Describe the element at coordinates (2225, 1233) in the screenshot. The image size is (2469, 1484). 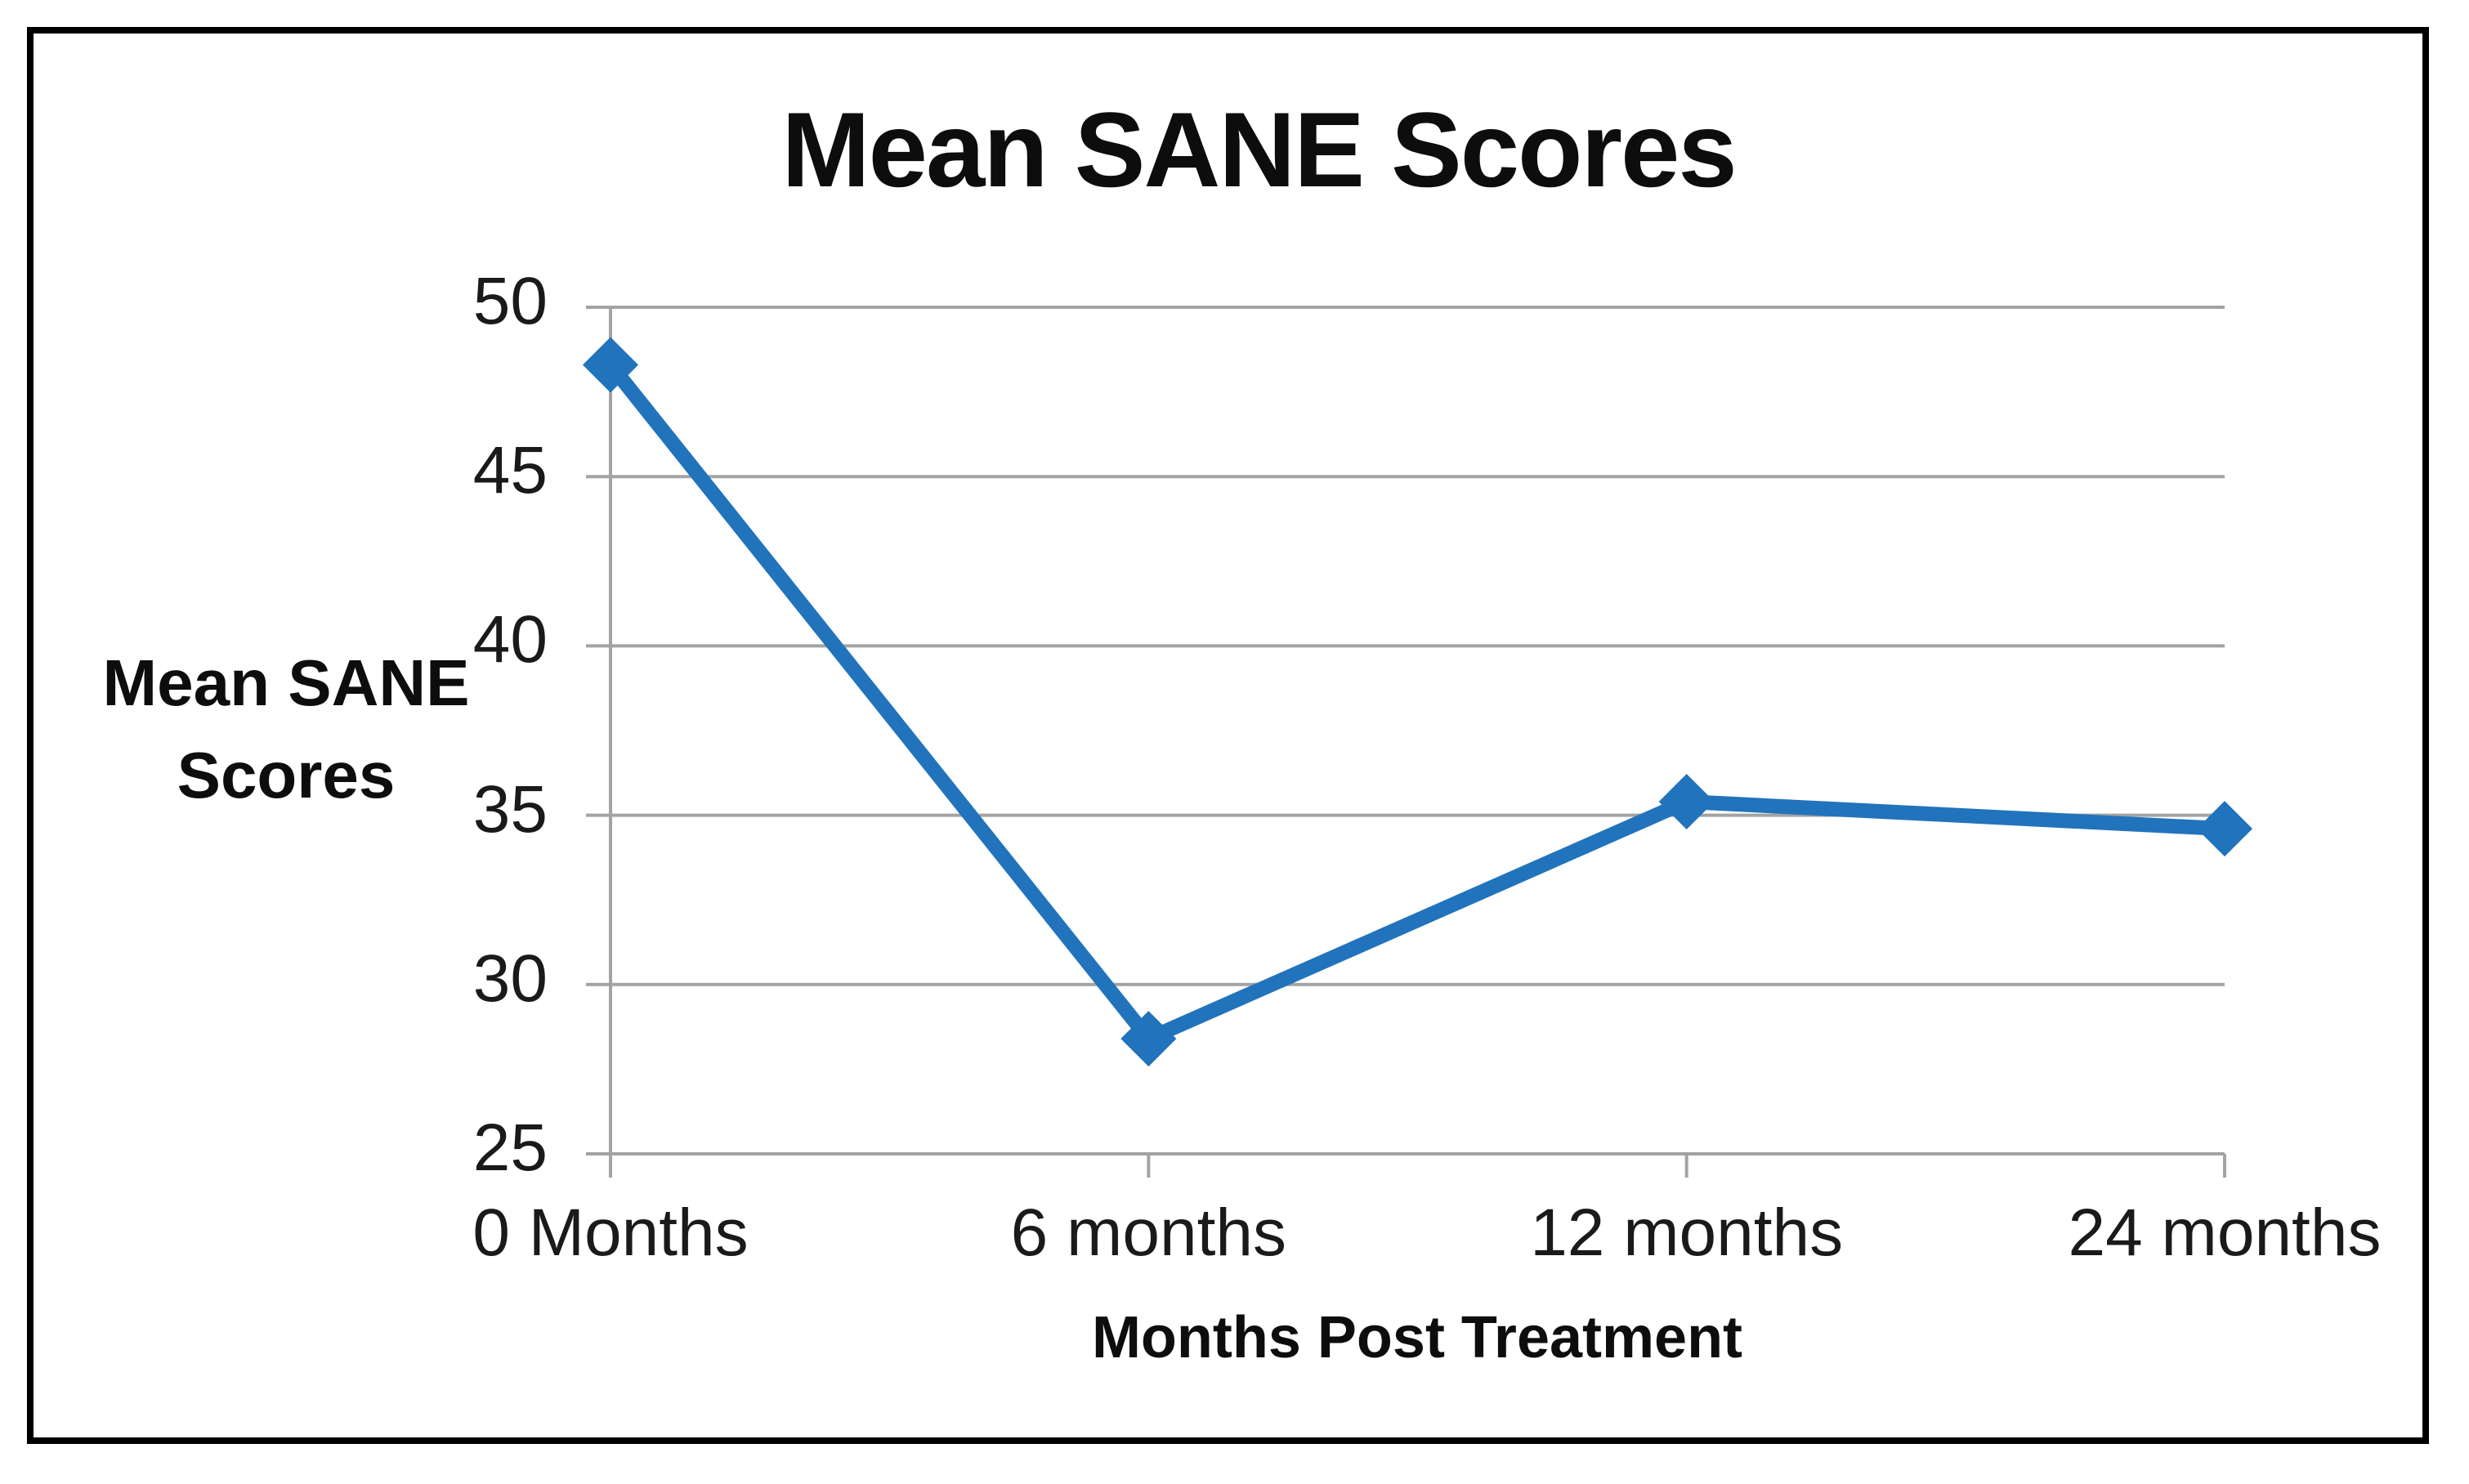
I see `x-tick-label: 24 months` at that location.